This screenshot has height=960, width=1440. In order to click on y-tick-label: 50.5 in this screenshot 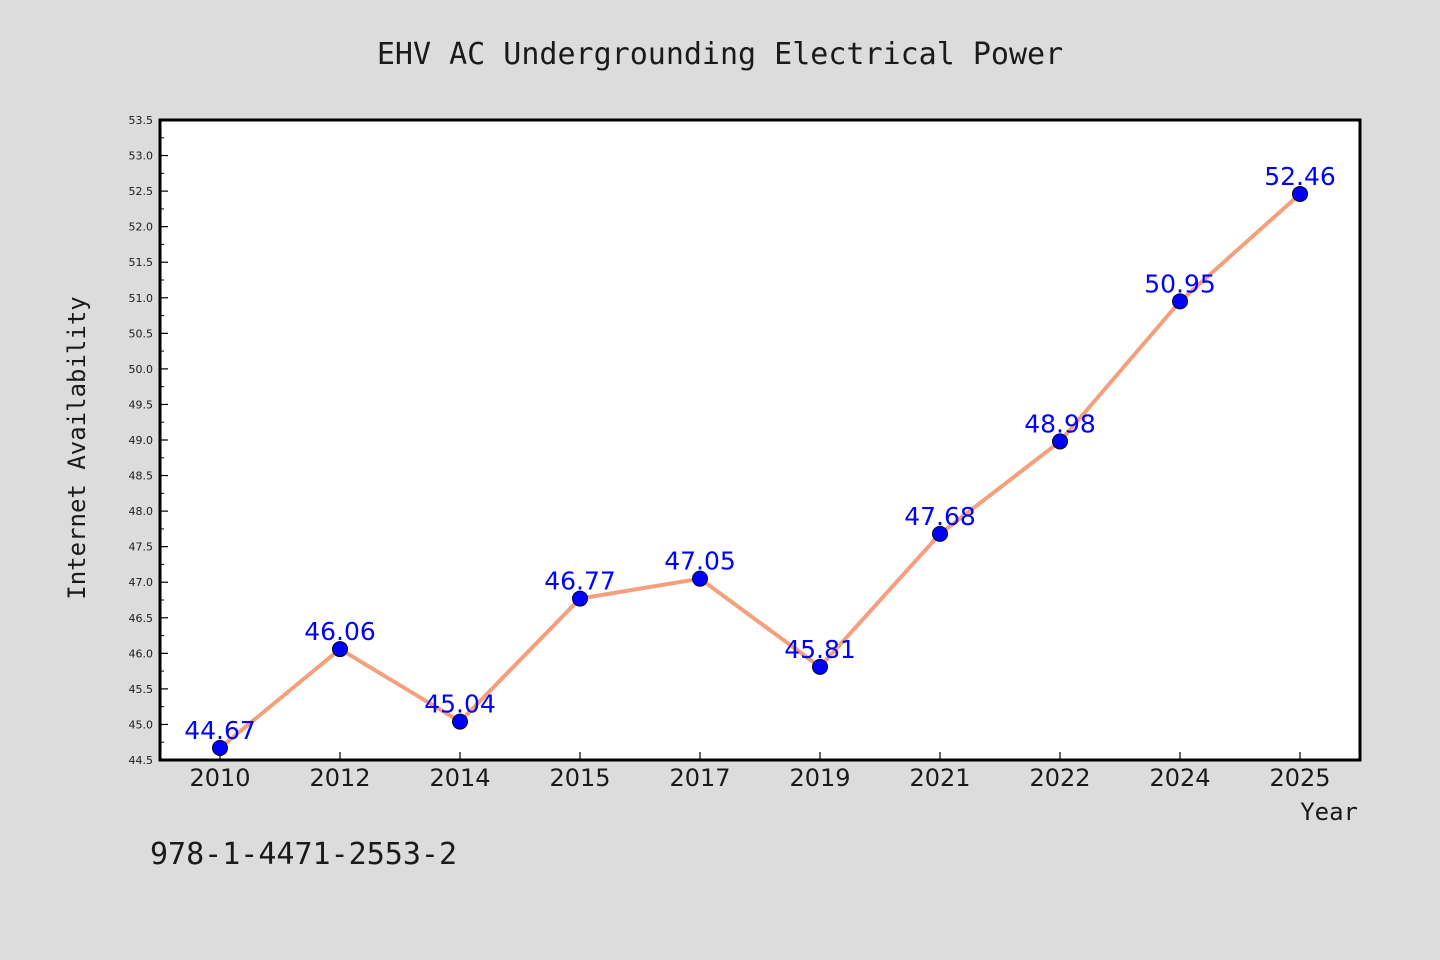, I will do `click(141, 333)`.